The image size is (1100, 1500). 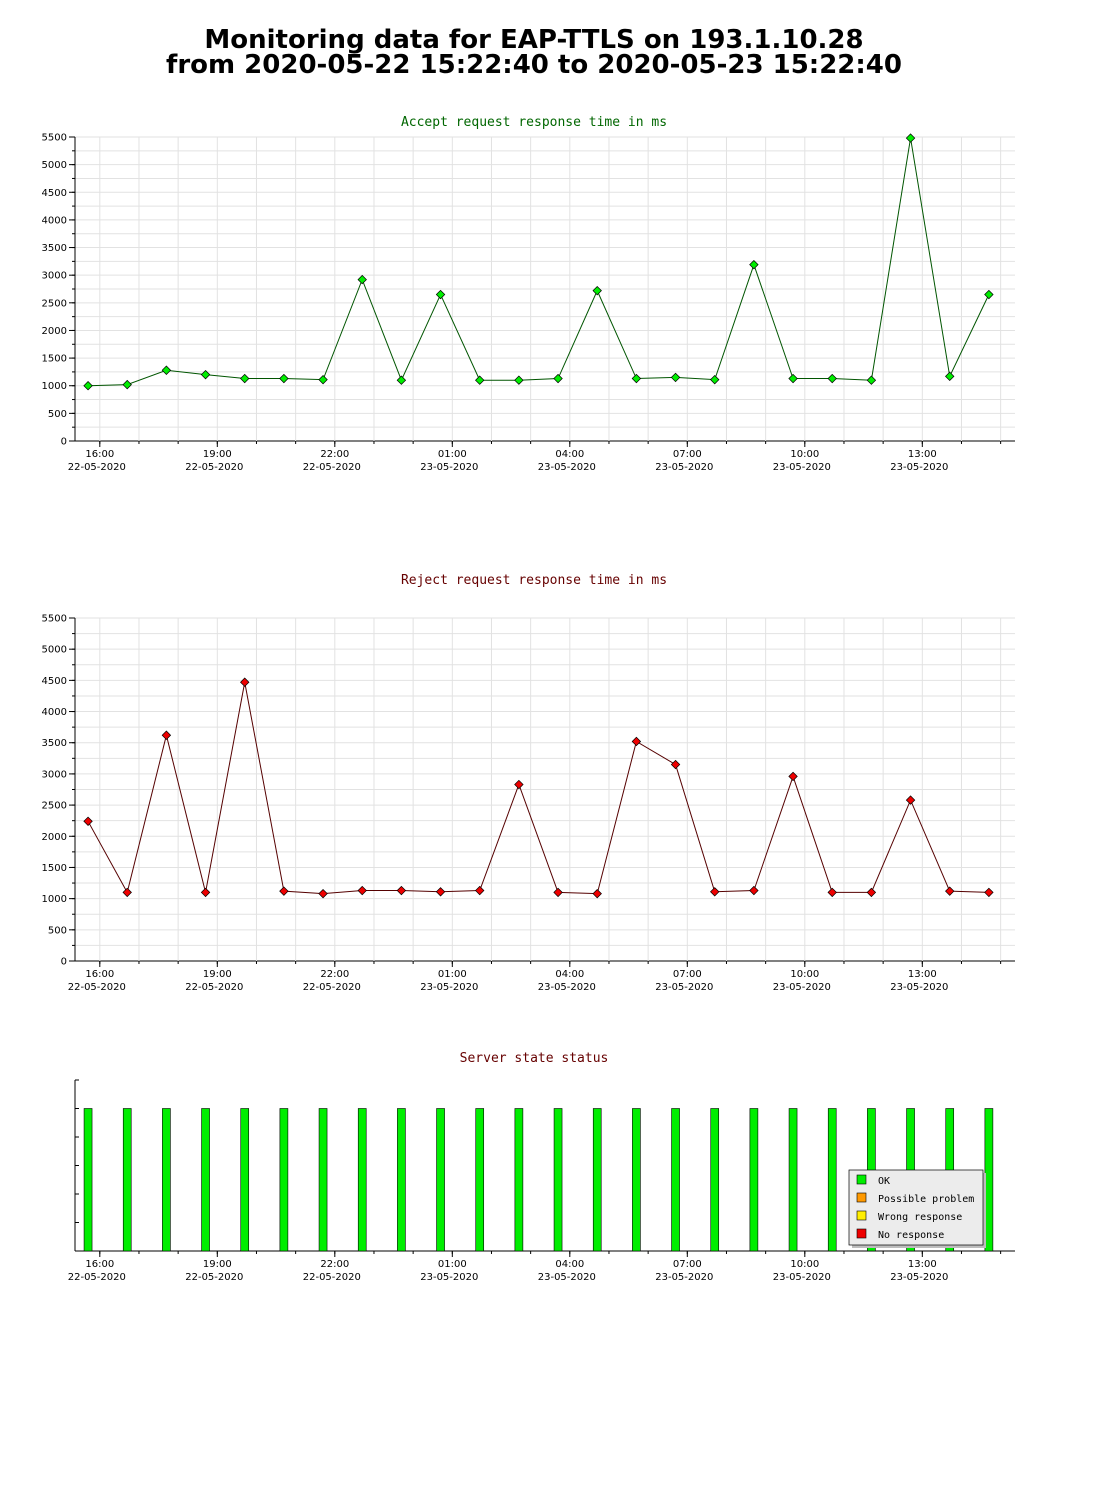 What do you see at coordinates (54, 386) in the screenshot?
I see `y-tick-label: 1000` at bounding box center [54, 386].